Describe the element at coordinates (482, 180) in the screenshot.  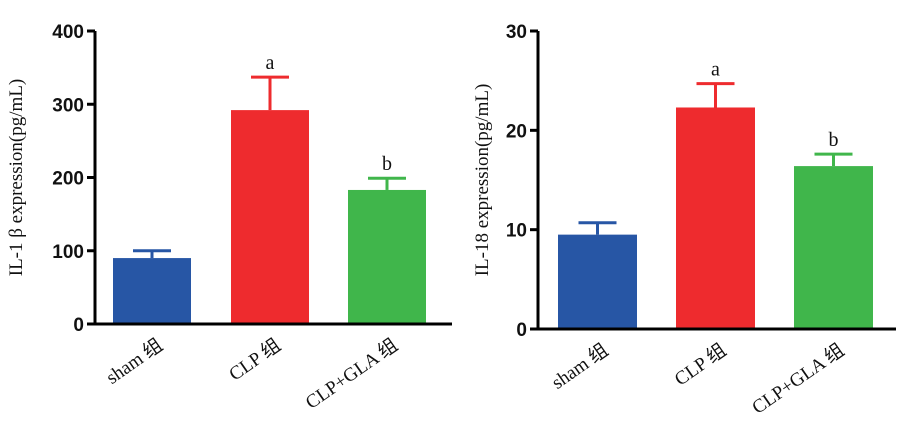
I see `y-axis-label: IL-18 expression(pg/mL)` at that location.